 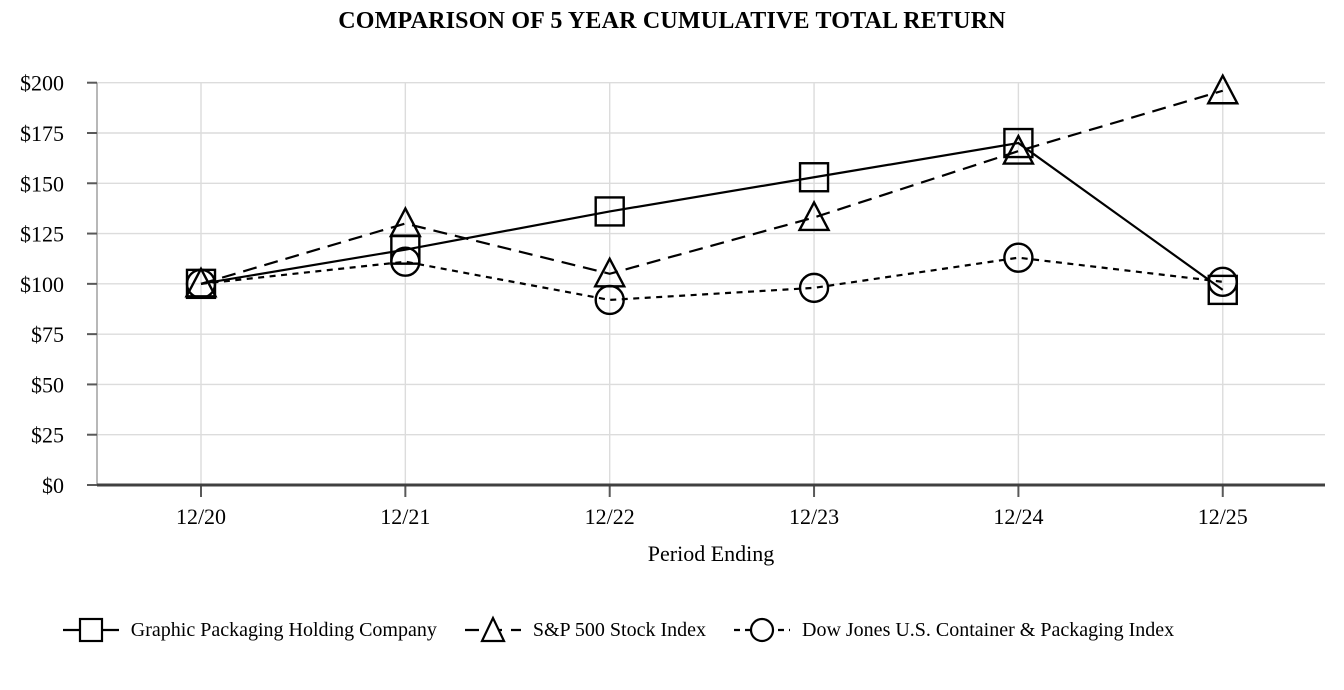 I want to click on svg-text: $150, so click(x=42, y=183).